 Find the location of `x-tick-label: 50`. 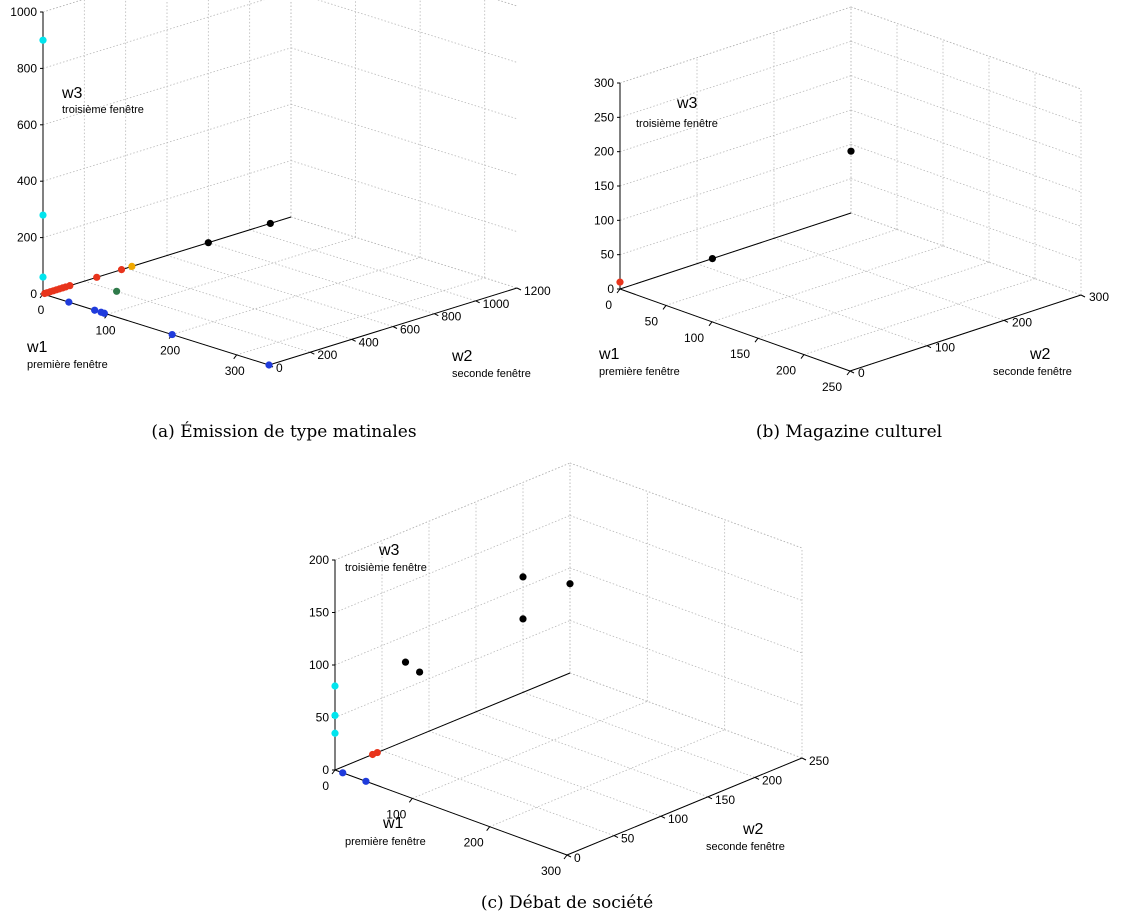

x-tick-label: 50 is located at coordinates (652, 321).